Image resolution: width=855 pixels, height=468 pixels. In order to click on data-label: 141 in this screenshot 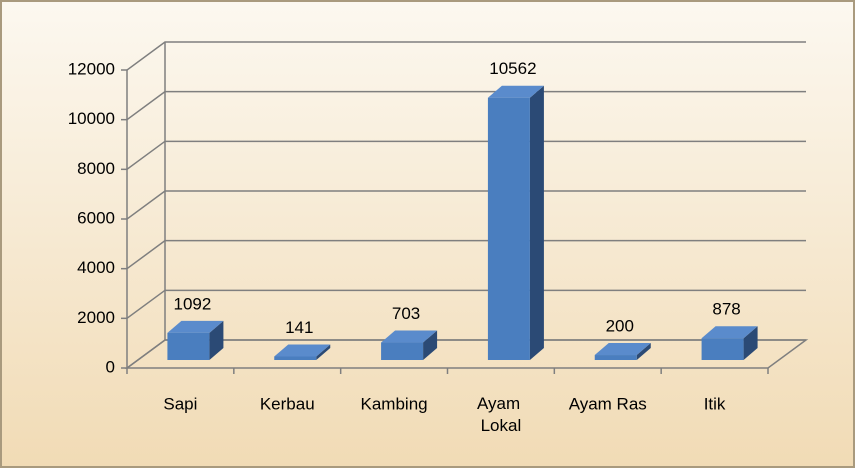, I will do `click(299, 327)`.